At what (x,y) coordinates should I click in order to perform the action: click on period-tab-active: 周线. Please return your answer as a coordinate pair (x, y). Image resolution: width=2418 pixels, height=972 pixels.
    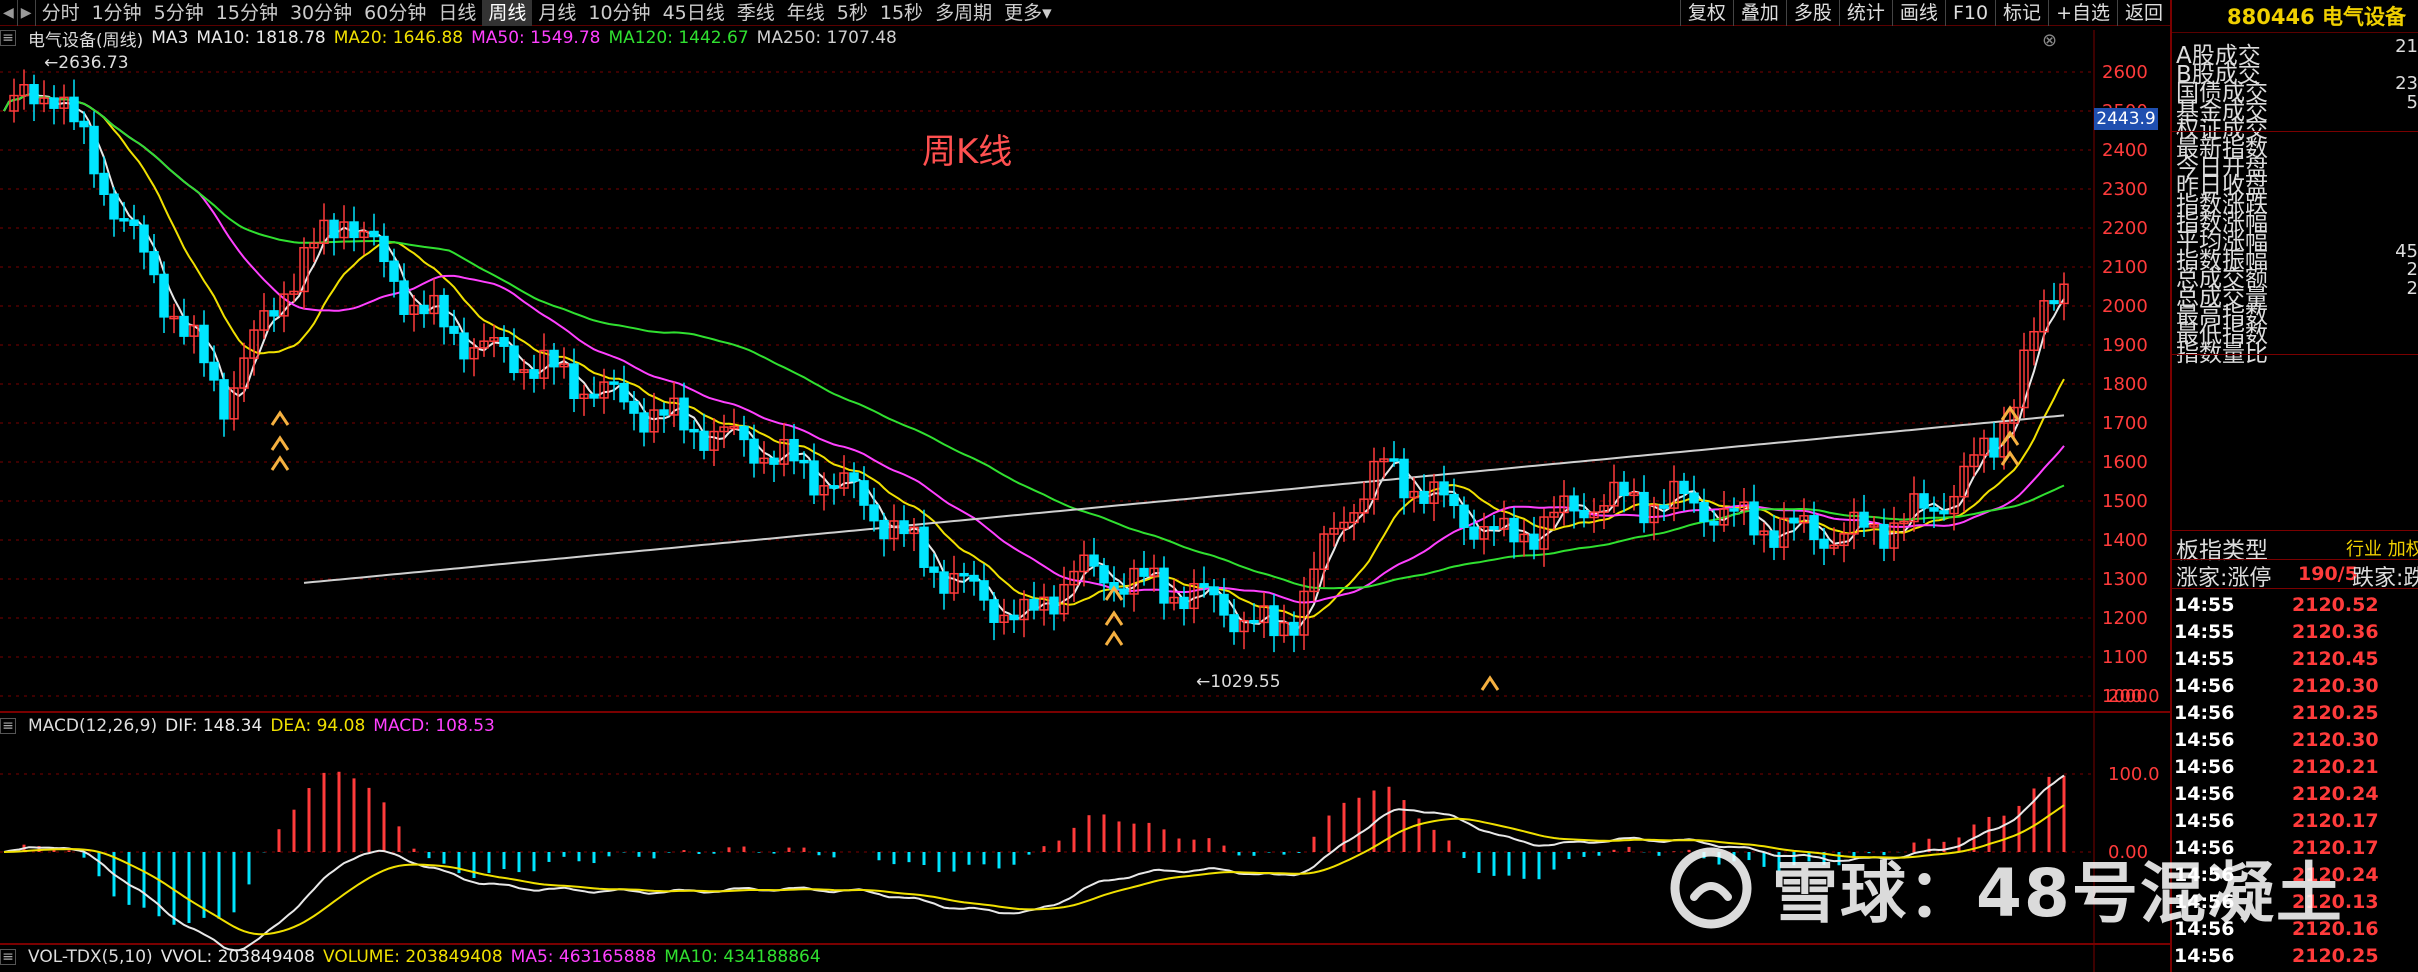
    Looking at the image, I should click on (507, 13).